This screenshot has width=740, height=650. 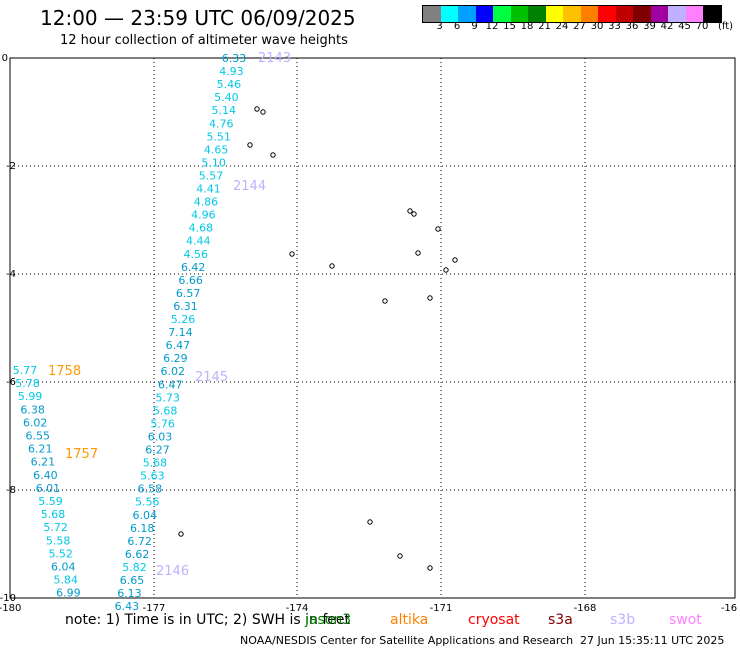 What do you see at coordinates (667, 26) in the screenshot?
I see `colorbar-label: 42` at bounding box center [667, 26].